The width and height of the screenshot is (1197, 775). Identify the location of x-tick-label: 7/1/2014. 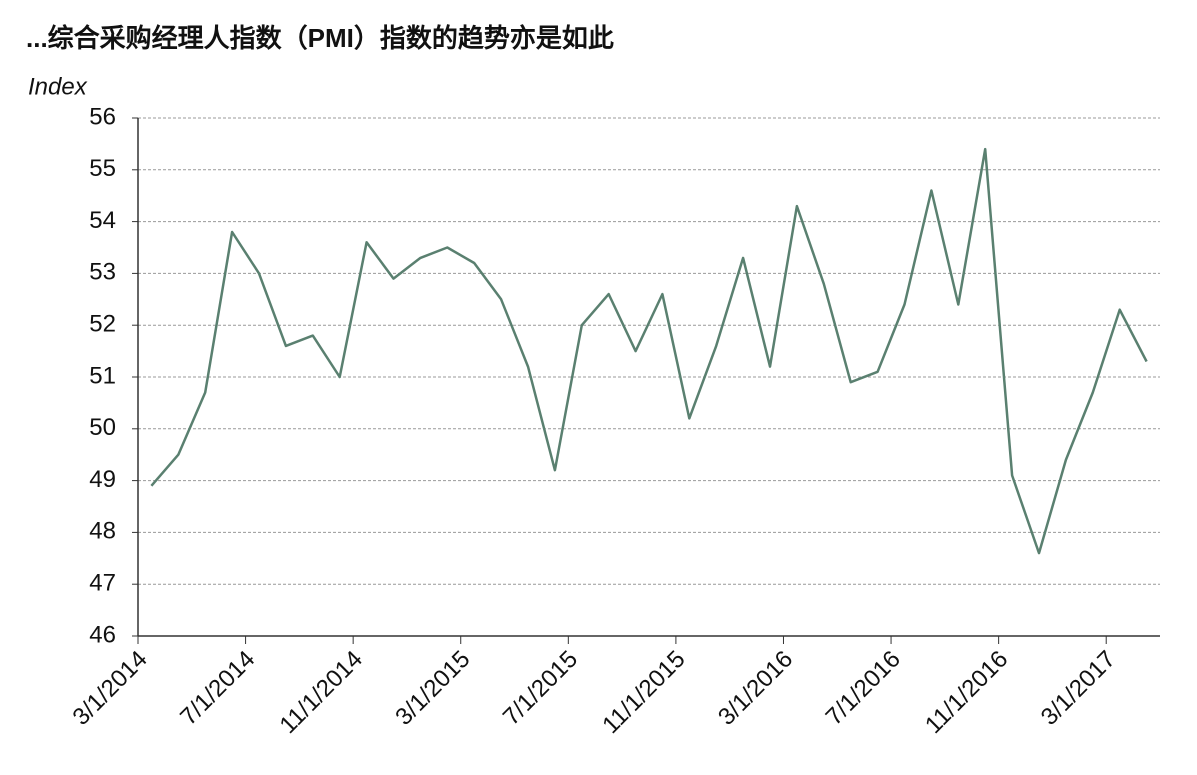
(217, 688).